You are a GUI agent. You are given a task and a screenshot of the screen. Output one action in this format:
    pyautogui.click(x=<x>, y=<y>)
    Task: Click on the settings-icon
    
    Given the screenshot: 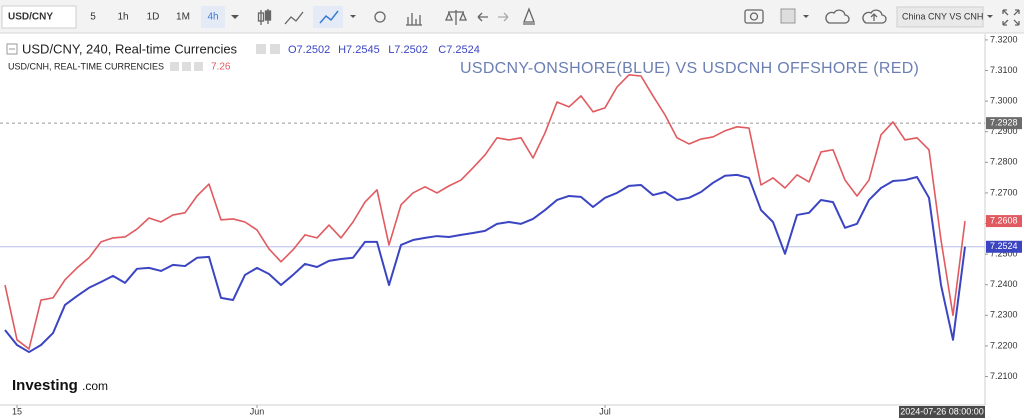 What is the action you would take?
    pyautogui.click(x=380, y=17)
    